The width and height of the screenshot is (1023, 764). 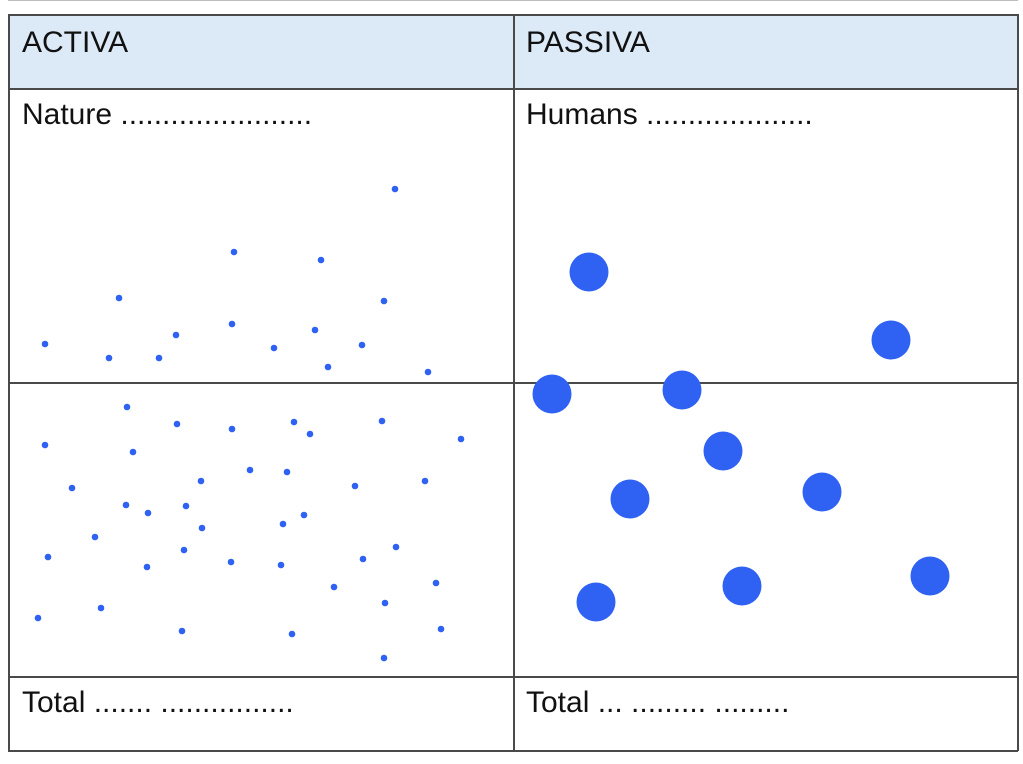 I want to click on header-cell-passiva, so click(x=765, y=51).